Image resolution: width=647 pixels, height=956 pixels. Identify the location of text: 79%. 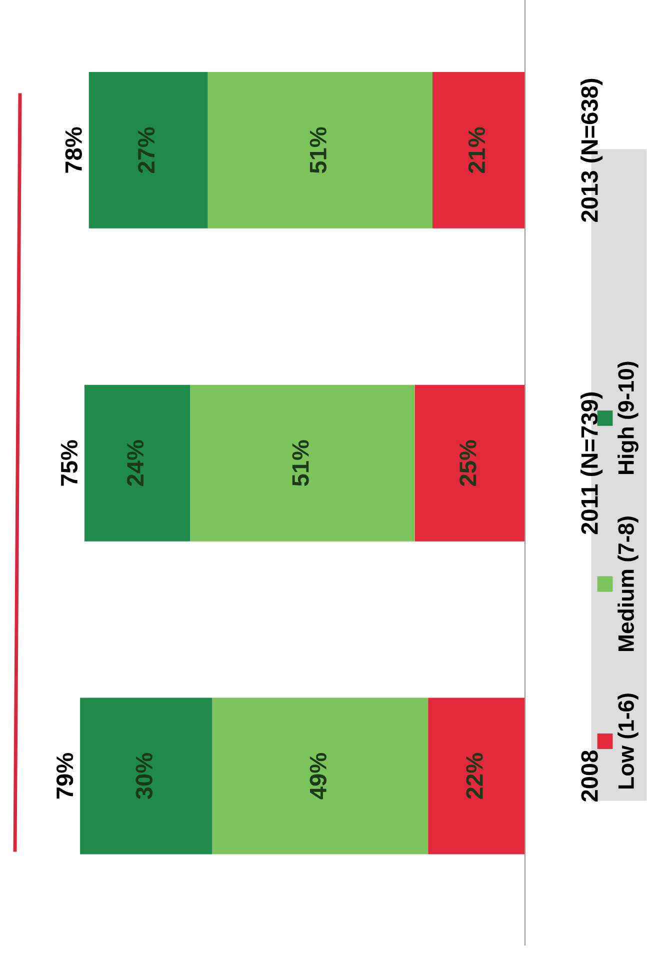
(65, 776).